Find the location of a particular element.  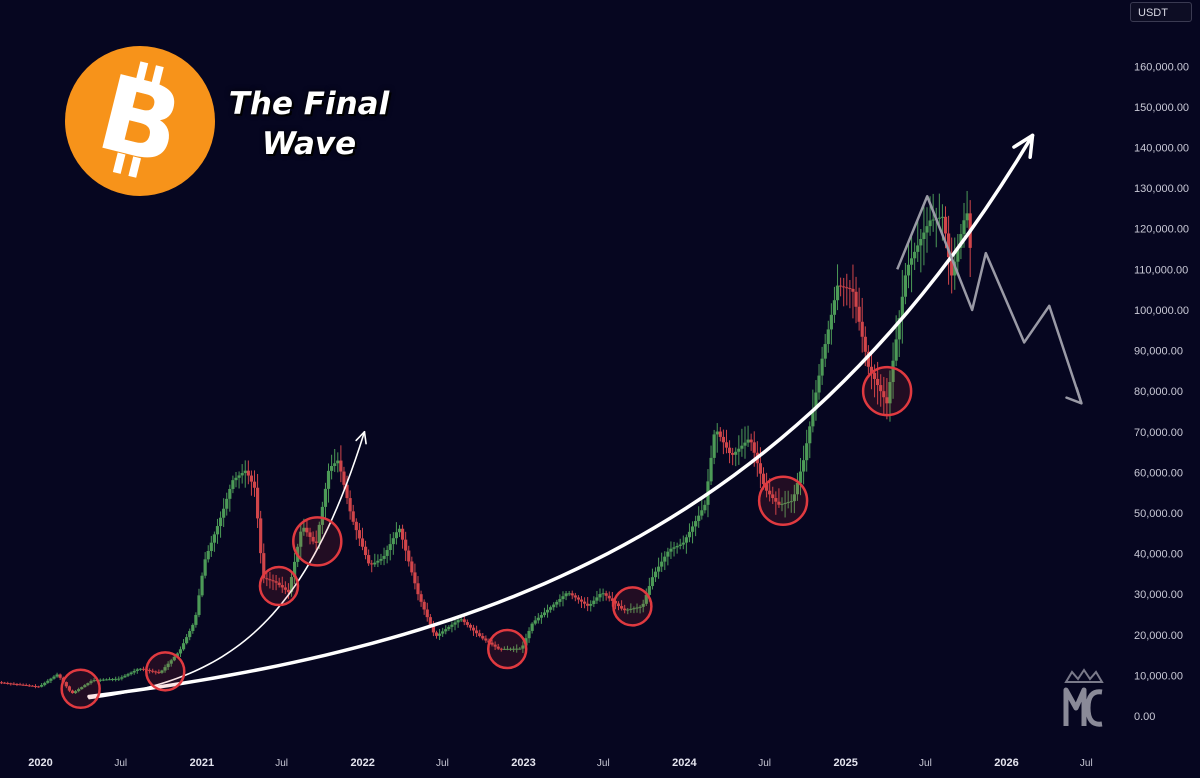

y-tick-label: 120,000.00 is located at coordinates (1161, 230).